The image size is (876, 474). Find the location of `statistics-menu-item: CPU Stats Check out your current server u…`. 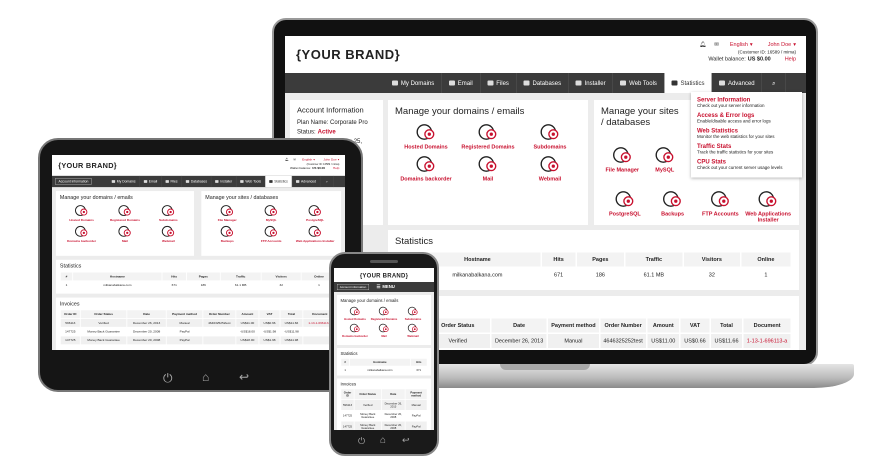

statistics-menu-item: CPU Stats Check out your current server u… is located at coordinates (746, 164).